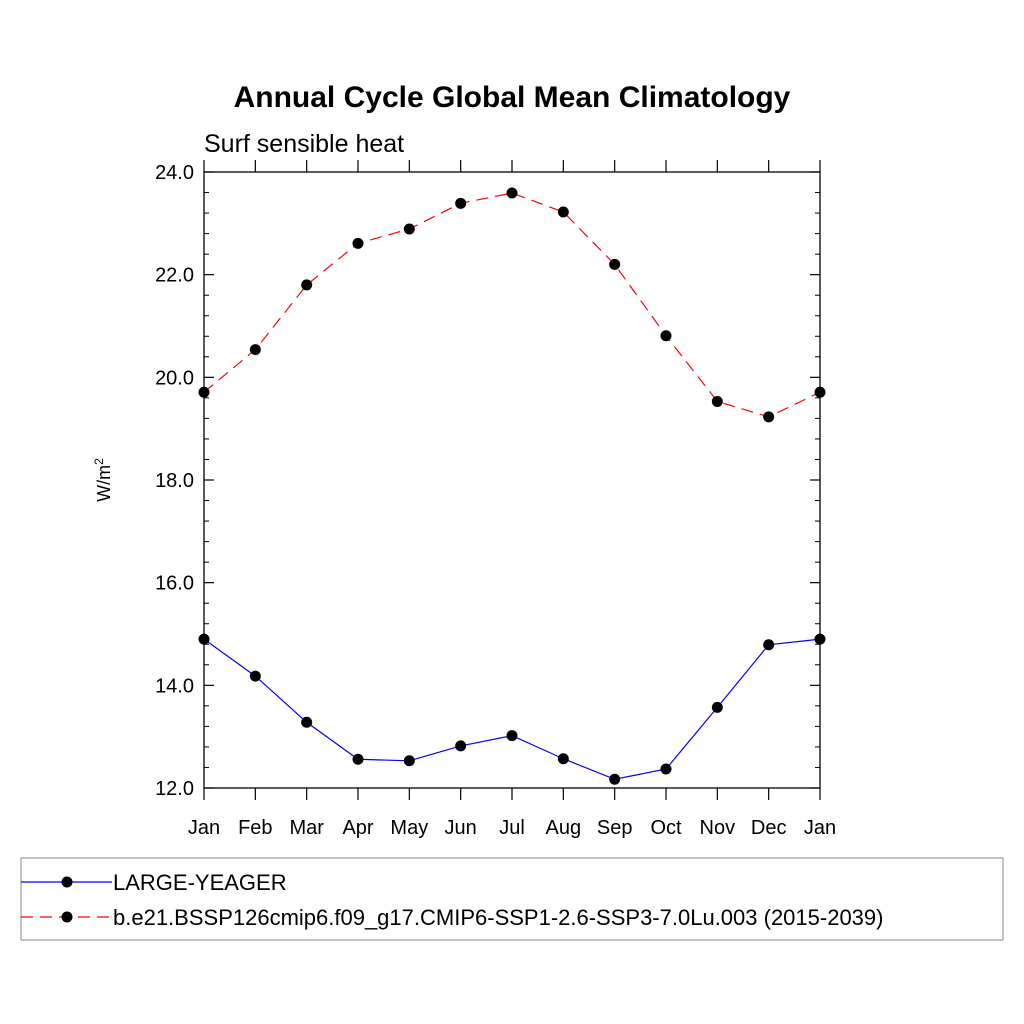 This screenshot has width=1024, height=1024. I want to click on legend-entry: LARGE-YEAGER, so click(154, 882).